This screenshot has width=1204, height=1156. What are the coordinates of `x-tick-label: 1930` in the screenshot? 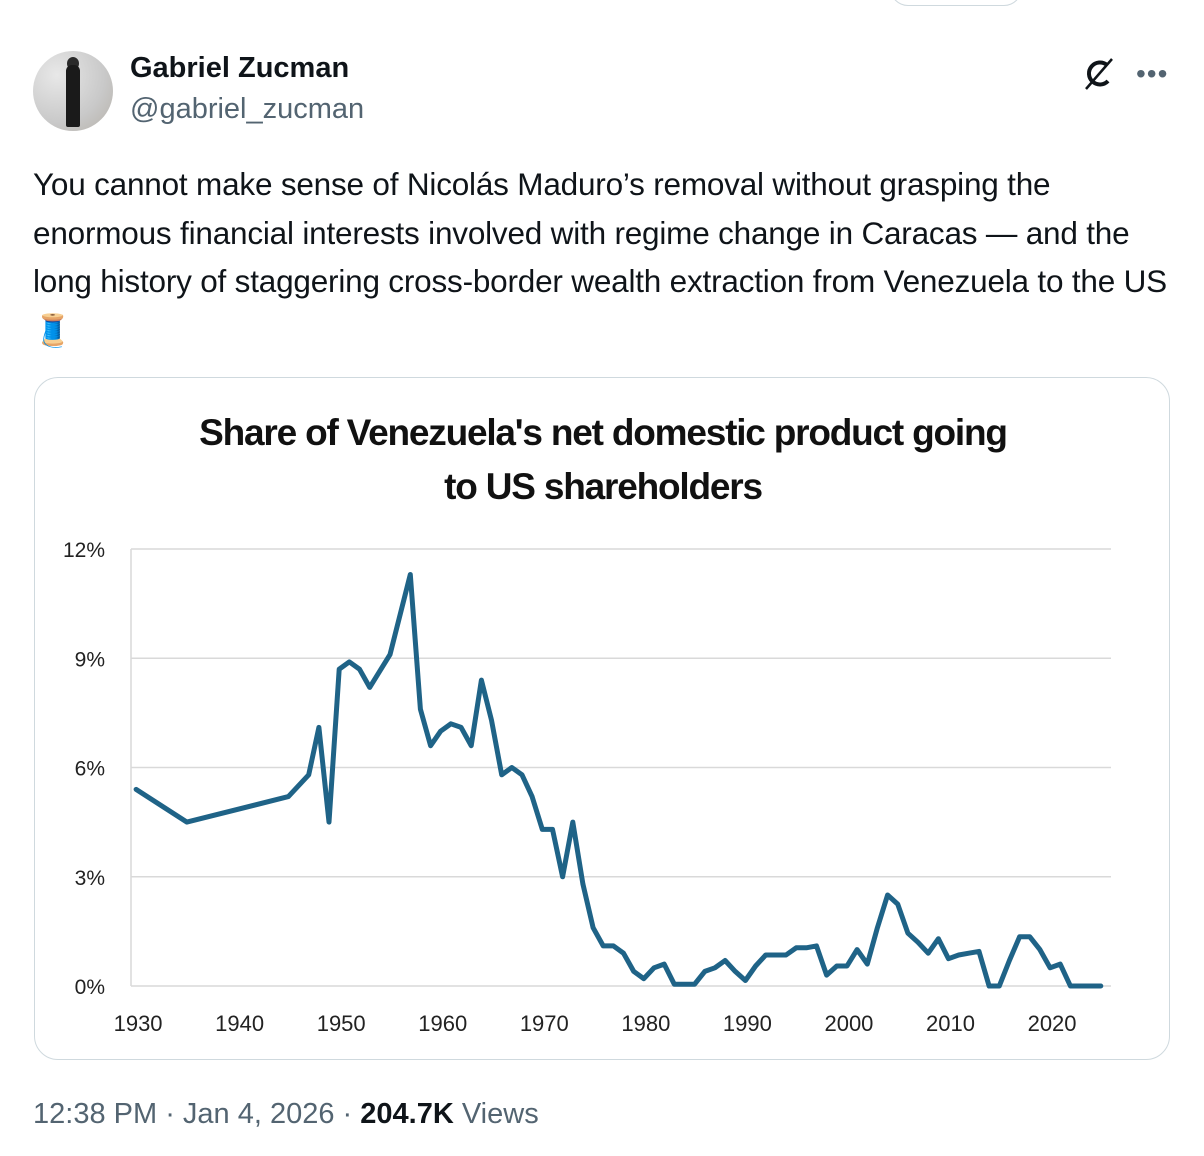 It's located at (138, 1023).